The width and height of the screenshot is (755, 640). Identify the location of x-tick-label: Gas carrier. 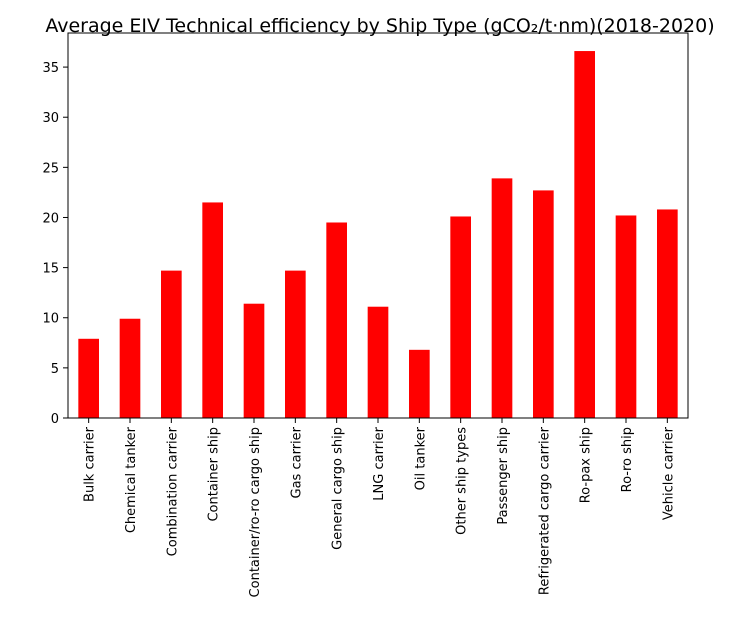
(296, 462).